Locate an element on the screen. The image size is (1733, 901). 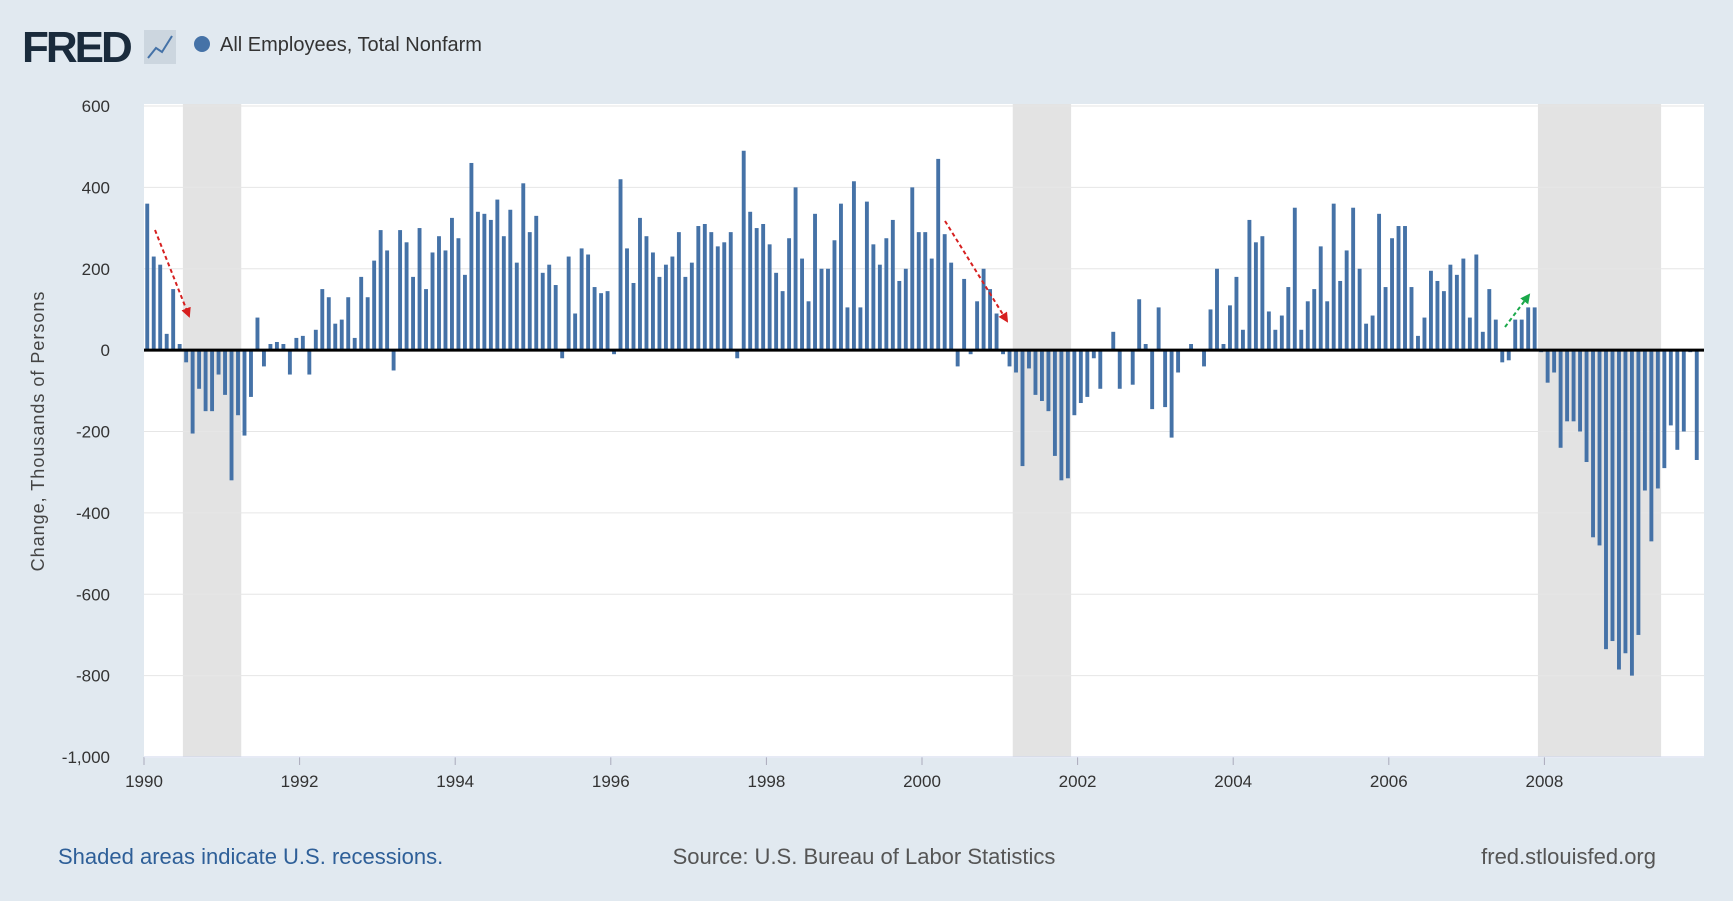
footnote: Shaded areas indicate U.S. recessions. is located at coordinates (250, 856).